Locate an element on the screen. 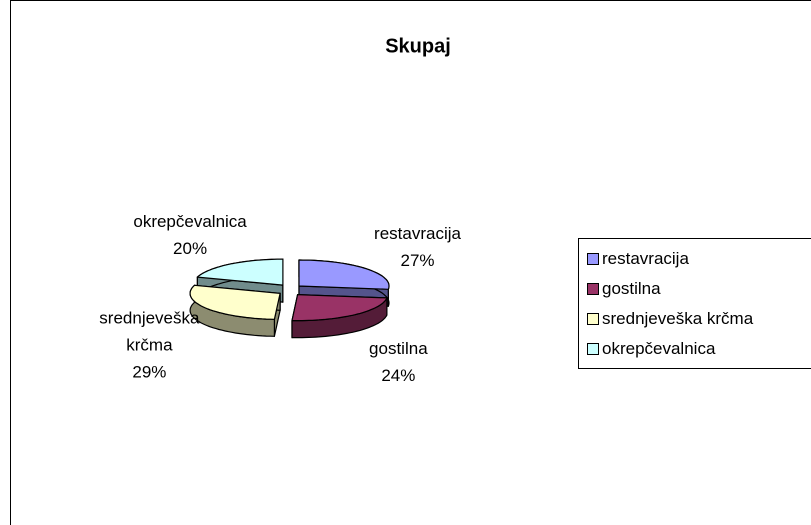 This screenshot has width=811, height=525. legend-label: okrepčevalnica is located at coordinates (659, 348).